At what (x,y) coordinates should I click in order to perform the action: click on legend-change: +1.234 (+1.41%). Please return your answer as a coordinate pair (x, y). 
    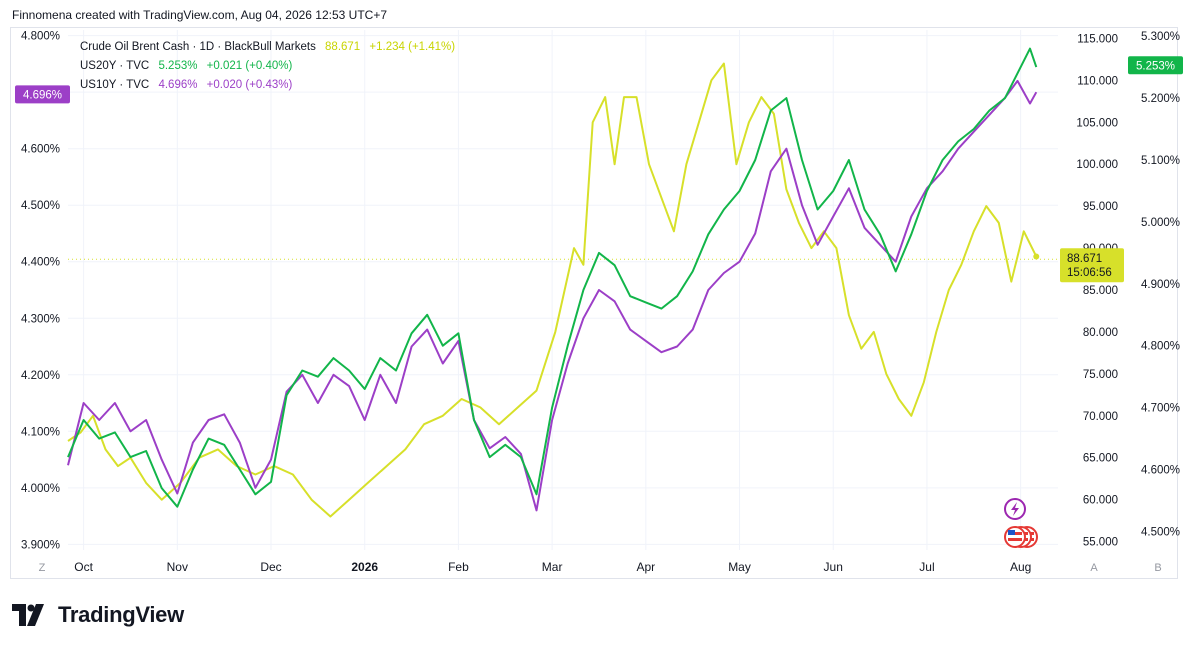
    Looking at the image, I should click on (412, 47).